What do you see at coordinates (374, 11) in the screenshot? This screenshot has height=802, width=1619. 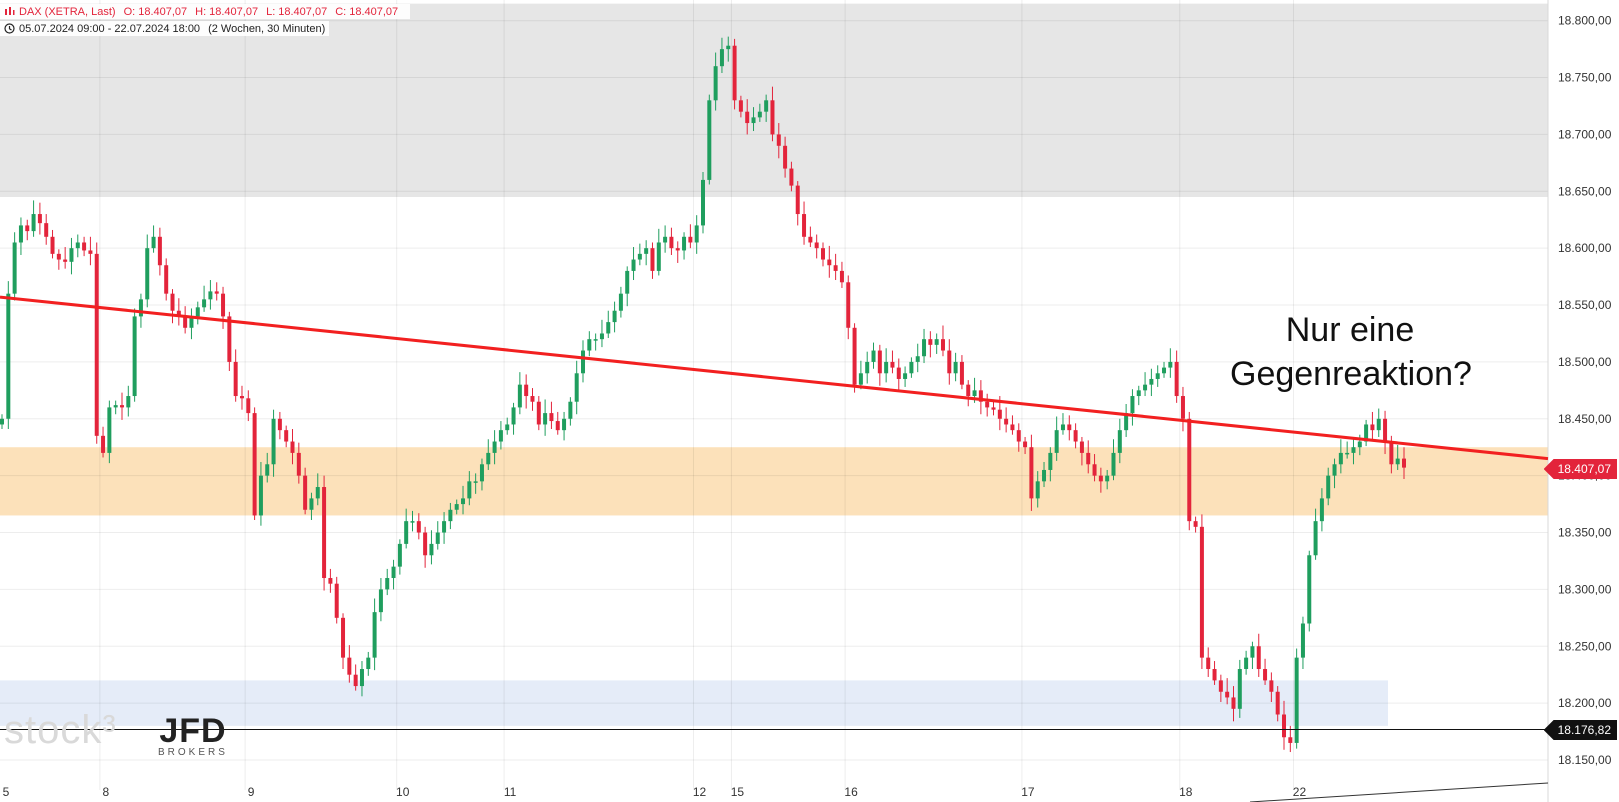 I see `close-value: 18.407,07` at bounding box center [374, 11].